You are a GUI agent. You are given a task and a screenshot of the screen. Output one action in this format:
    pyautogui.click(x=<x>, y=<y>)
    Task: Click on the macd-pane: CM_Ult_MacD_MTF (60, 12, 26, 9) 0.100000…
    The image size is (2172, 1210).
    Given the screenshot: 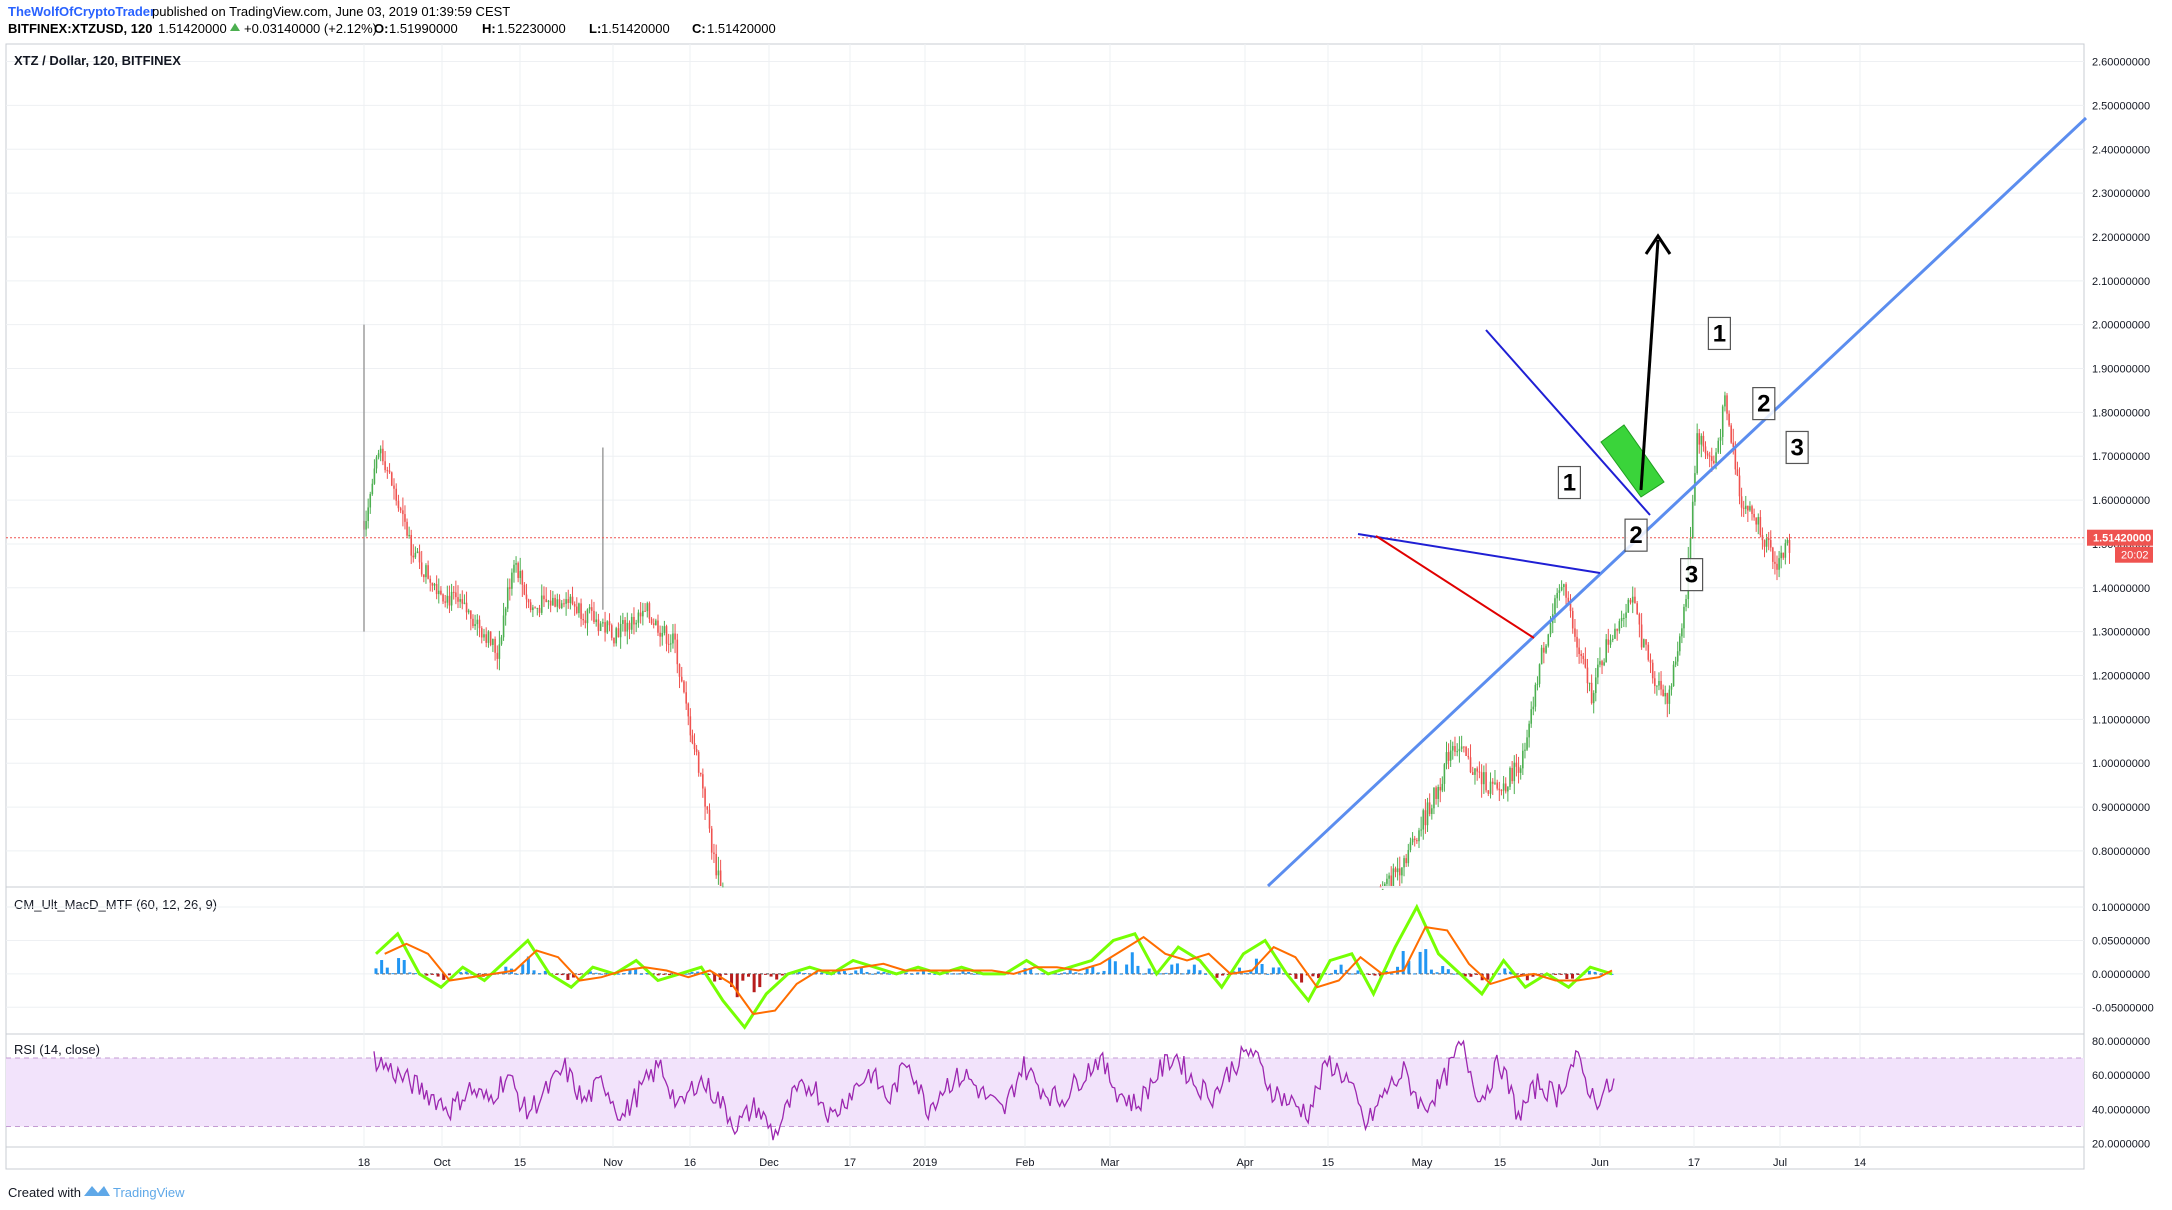 What is the action you would take?
    pyautogui.click(x=1080, y=963)
    